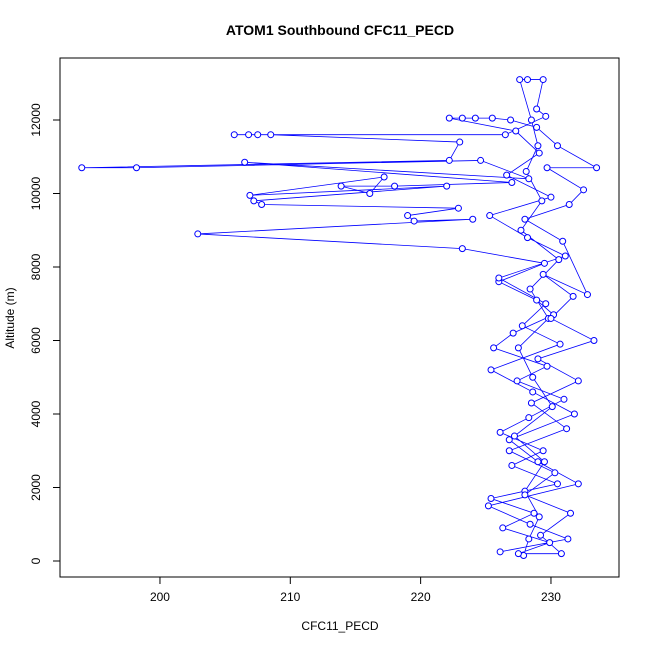  I want to click on y-tick-label: 2000, so click(36, 487).